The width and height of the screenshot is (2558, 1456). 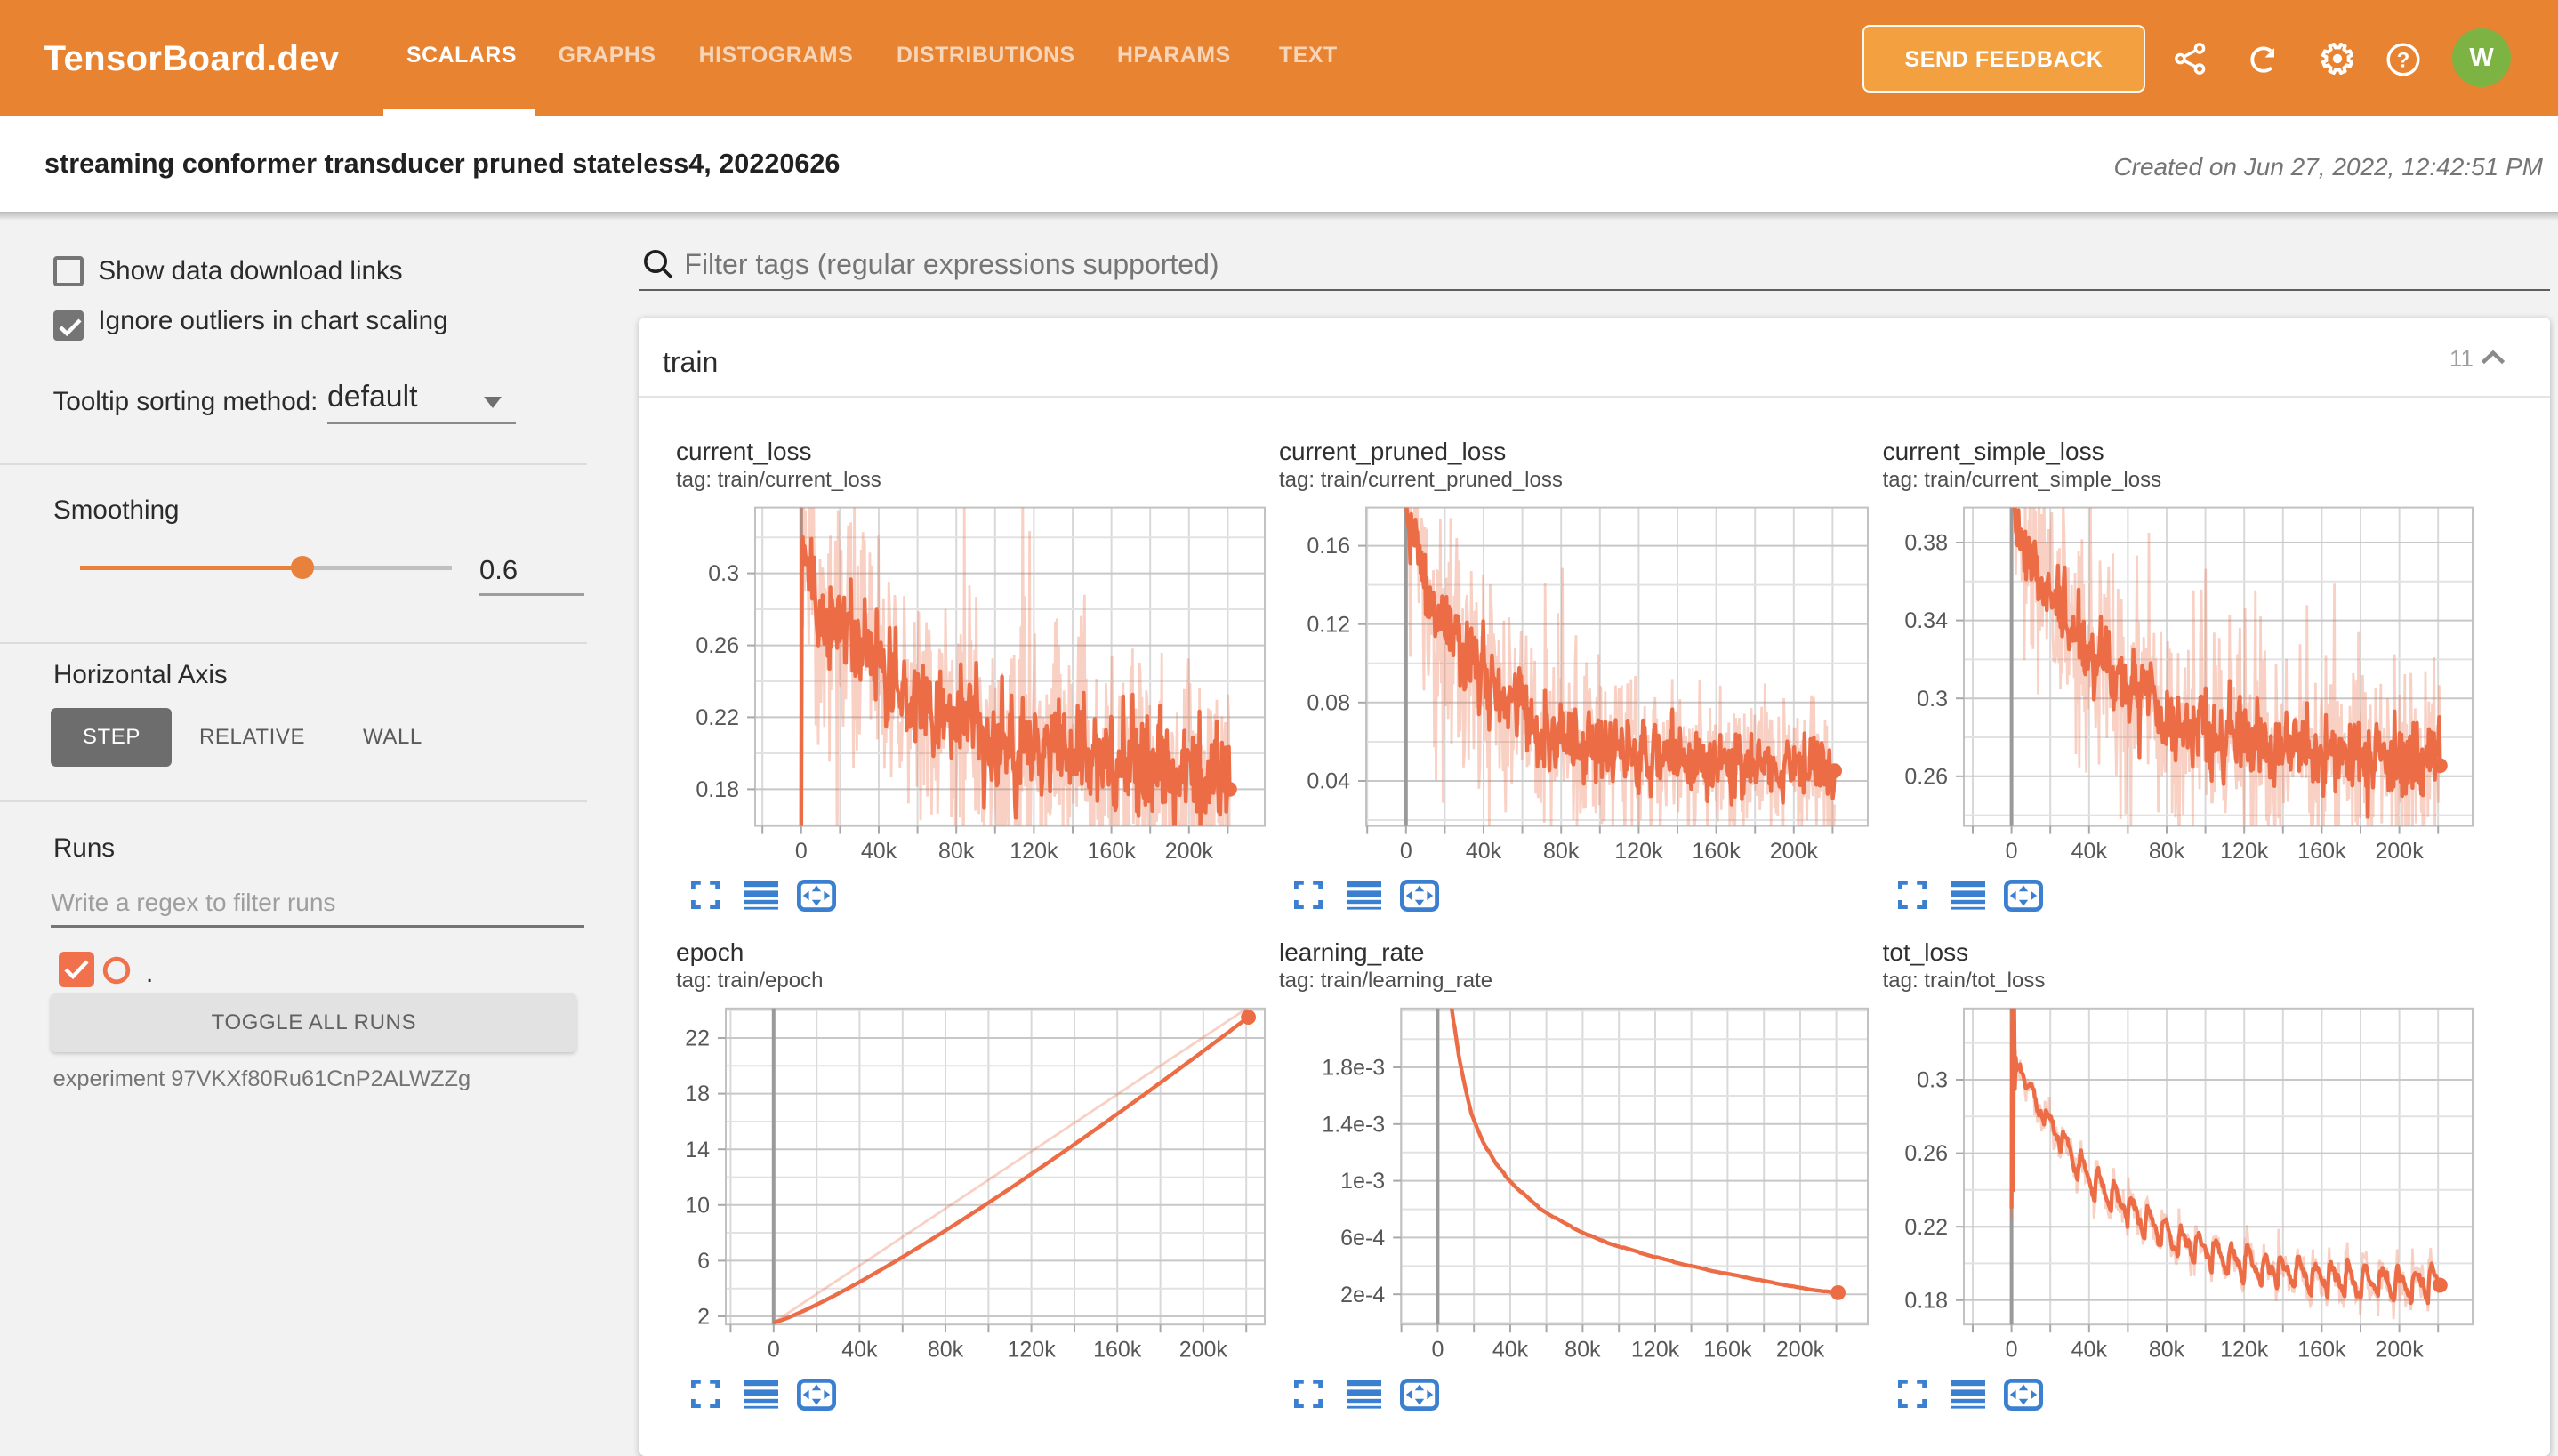 I want to click on svg-text: 6, so click(x=703, y=1261).